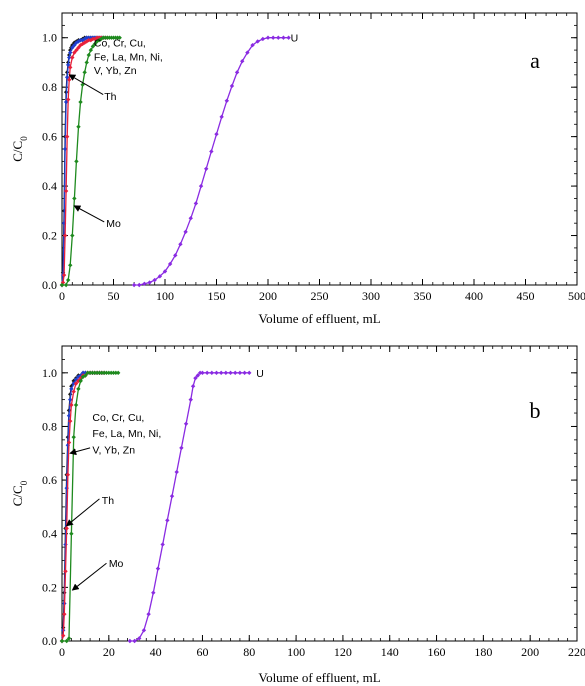  What do you see at coordinates (49, 587) in the screenshot?
I see `y-tick-label: 0.2` at bounding box center [49, 587].